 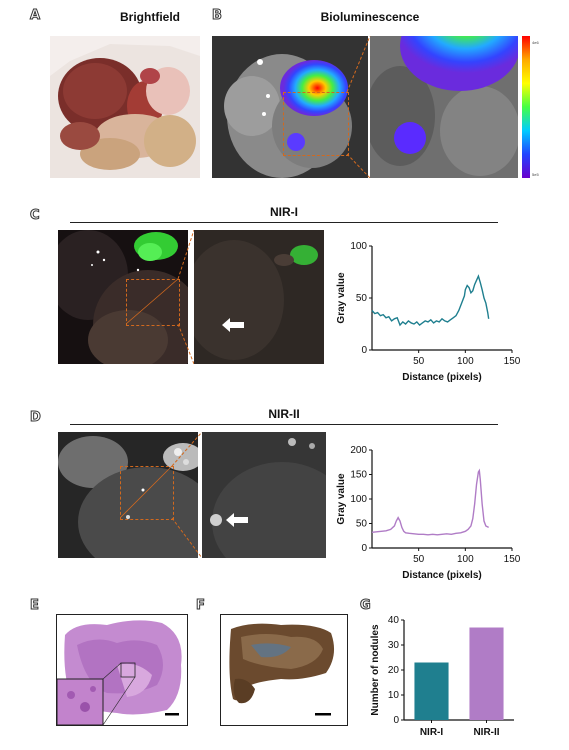 I want to click on he-stain-illustration, so click(x=122, y=670).